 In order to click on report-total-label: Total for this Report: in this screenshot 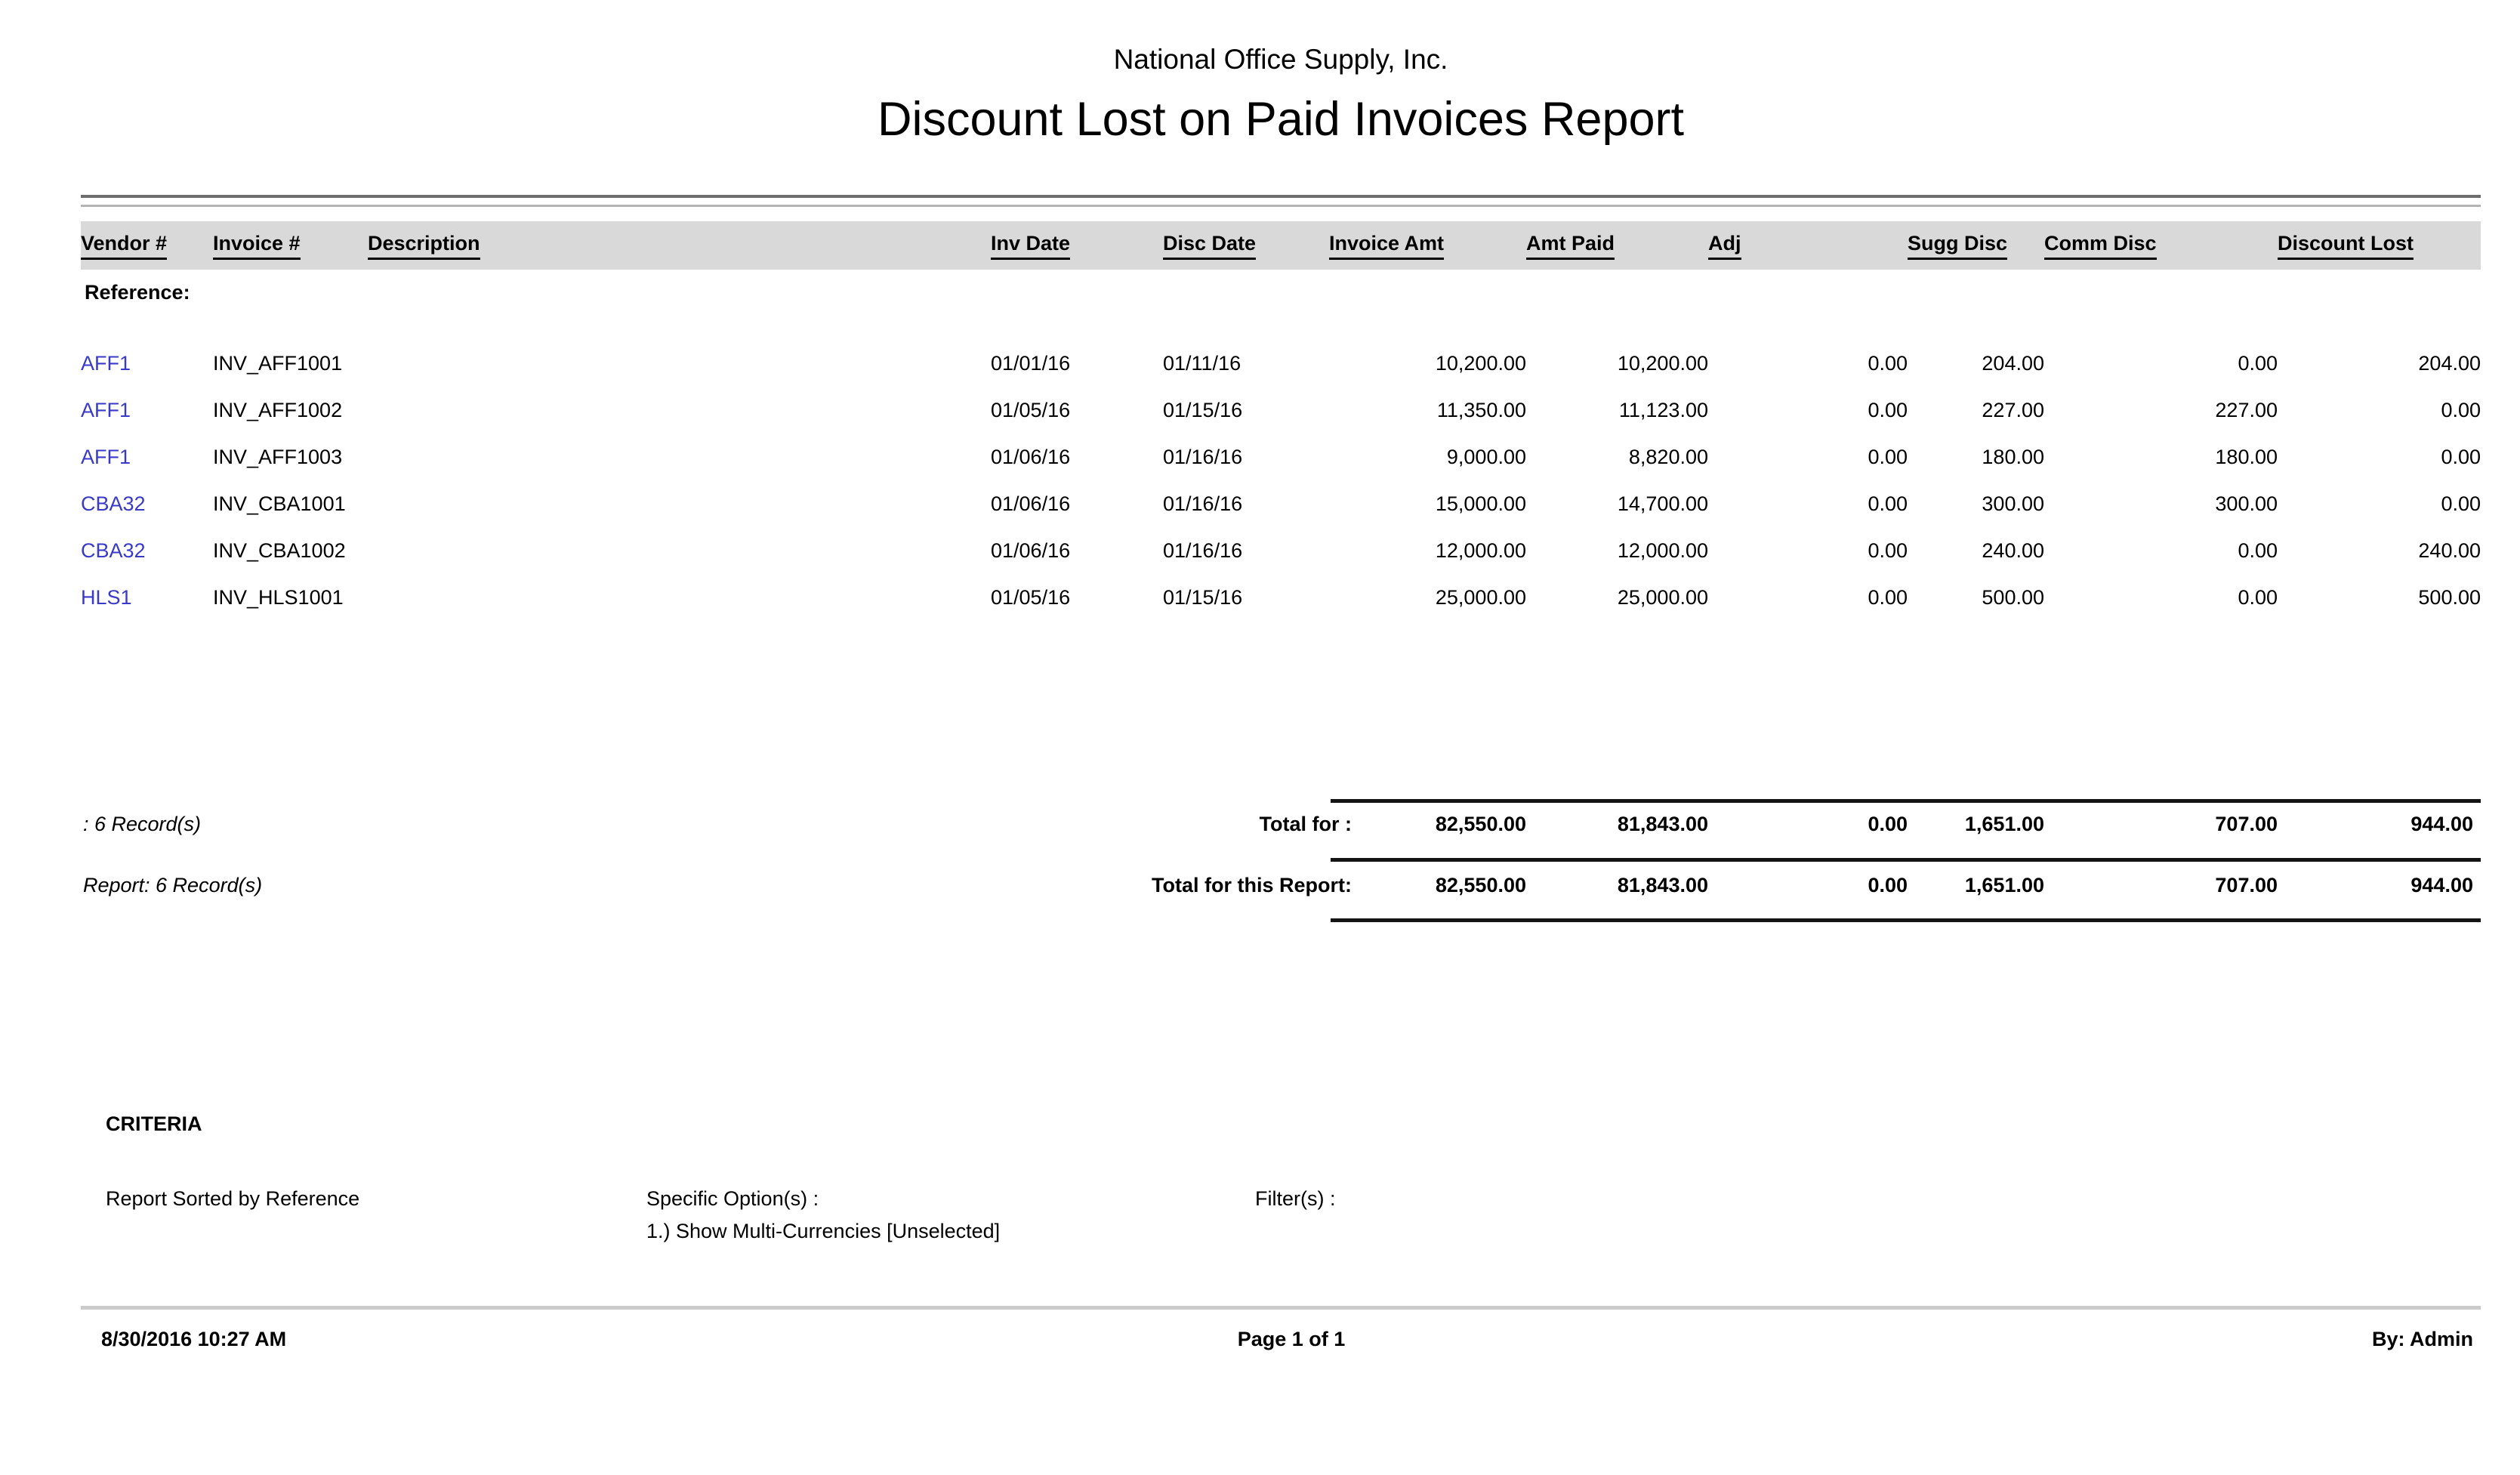, I will do `click(1252, 885)`.